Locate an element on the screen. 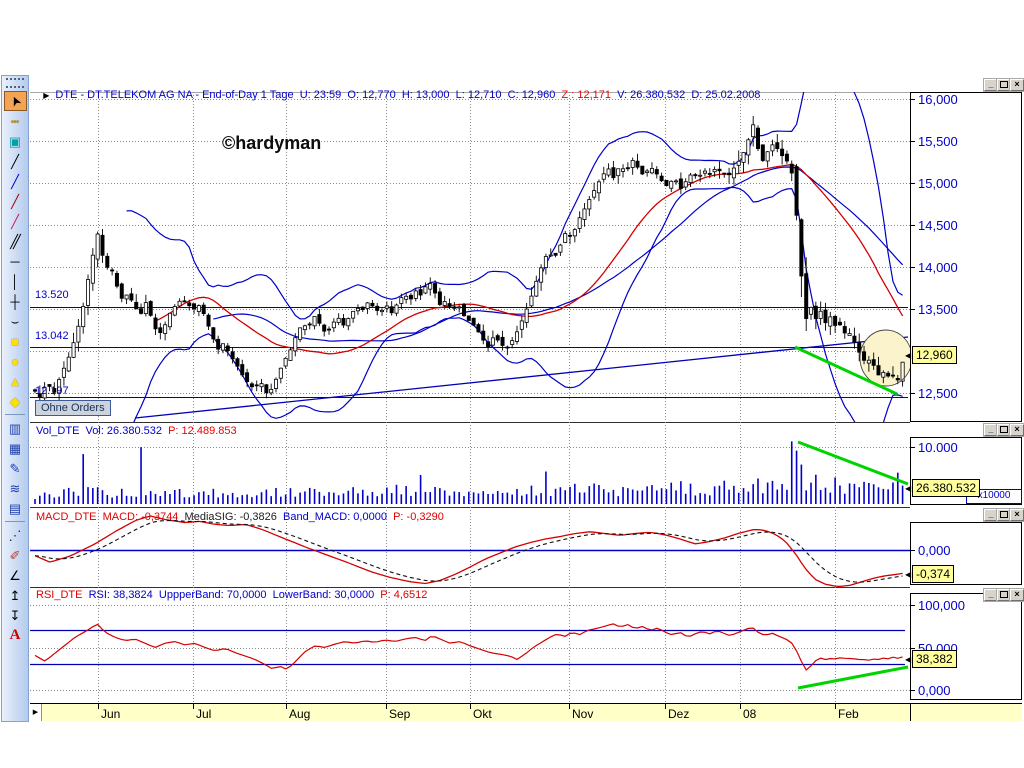  price-level-label: 12.197 is located at coordinates (52, 391).